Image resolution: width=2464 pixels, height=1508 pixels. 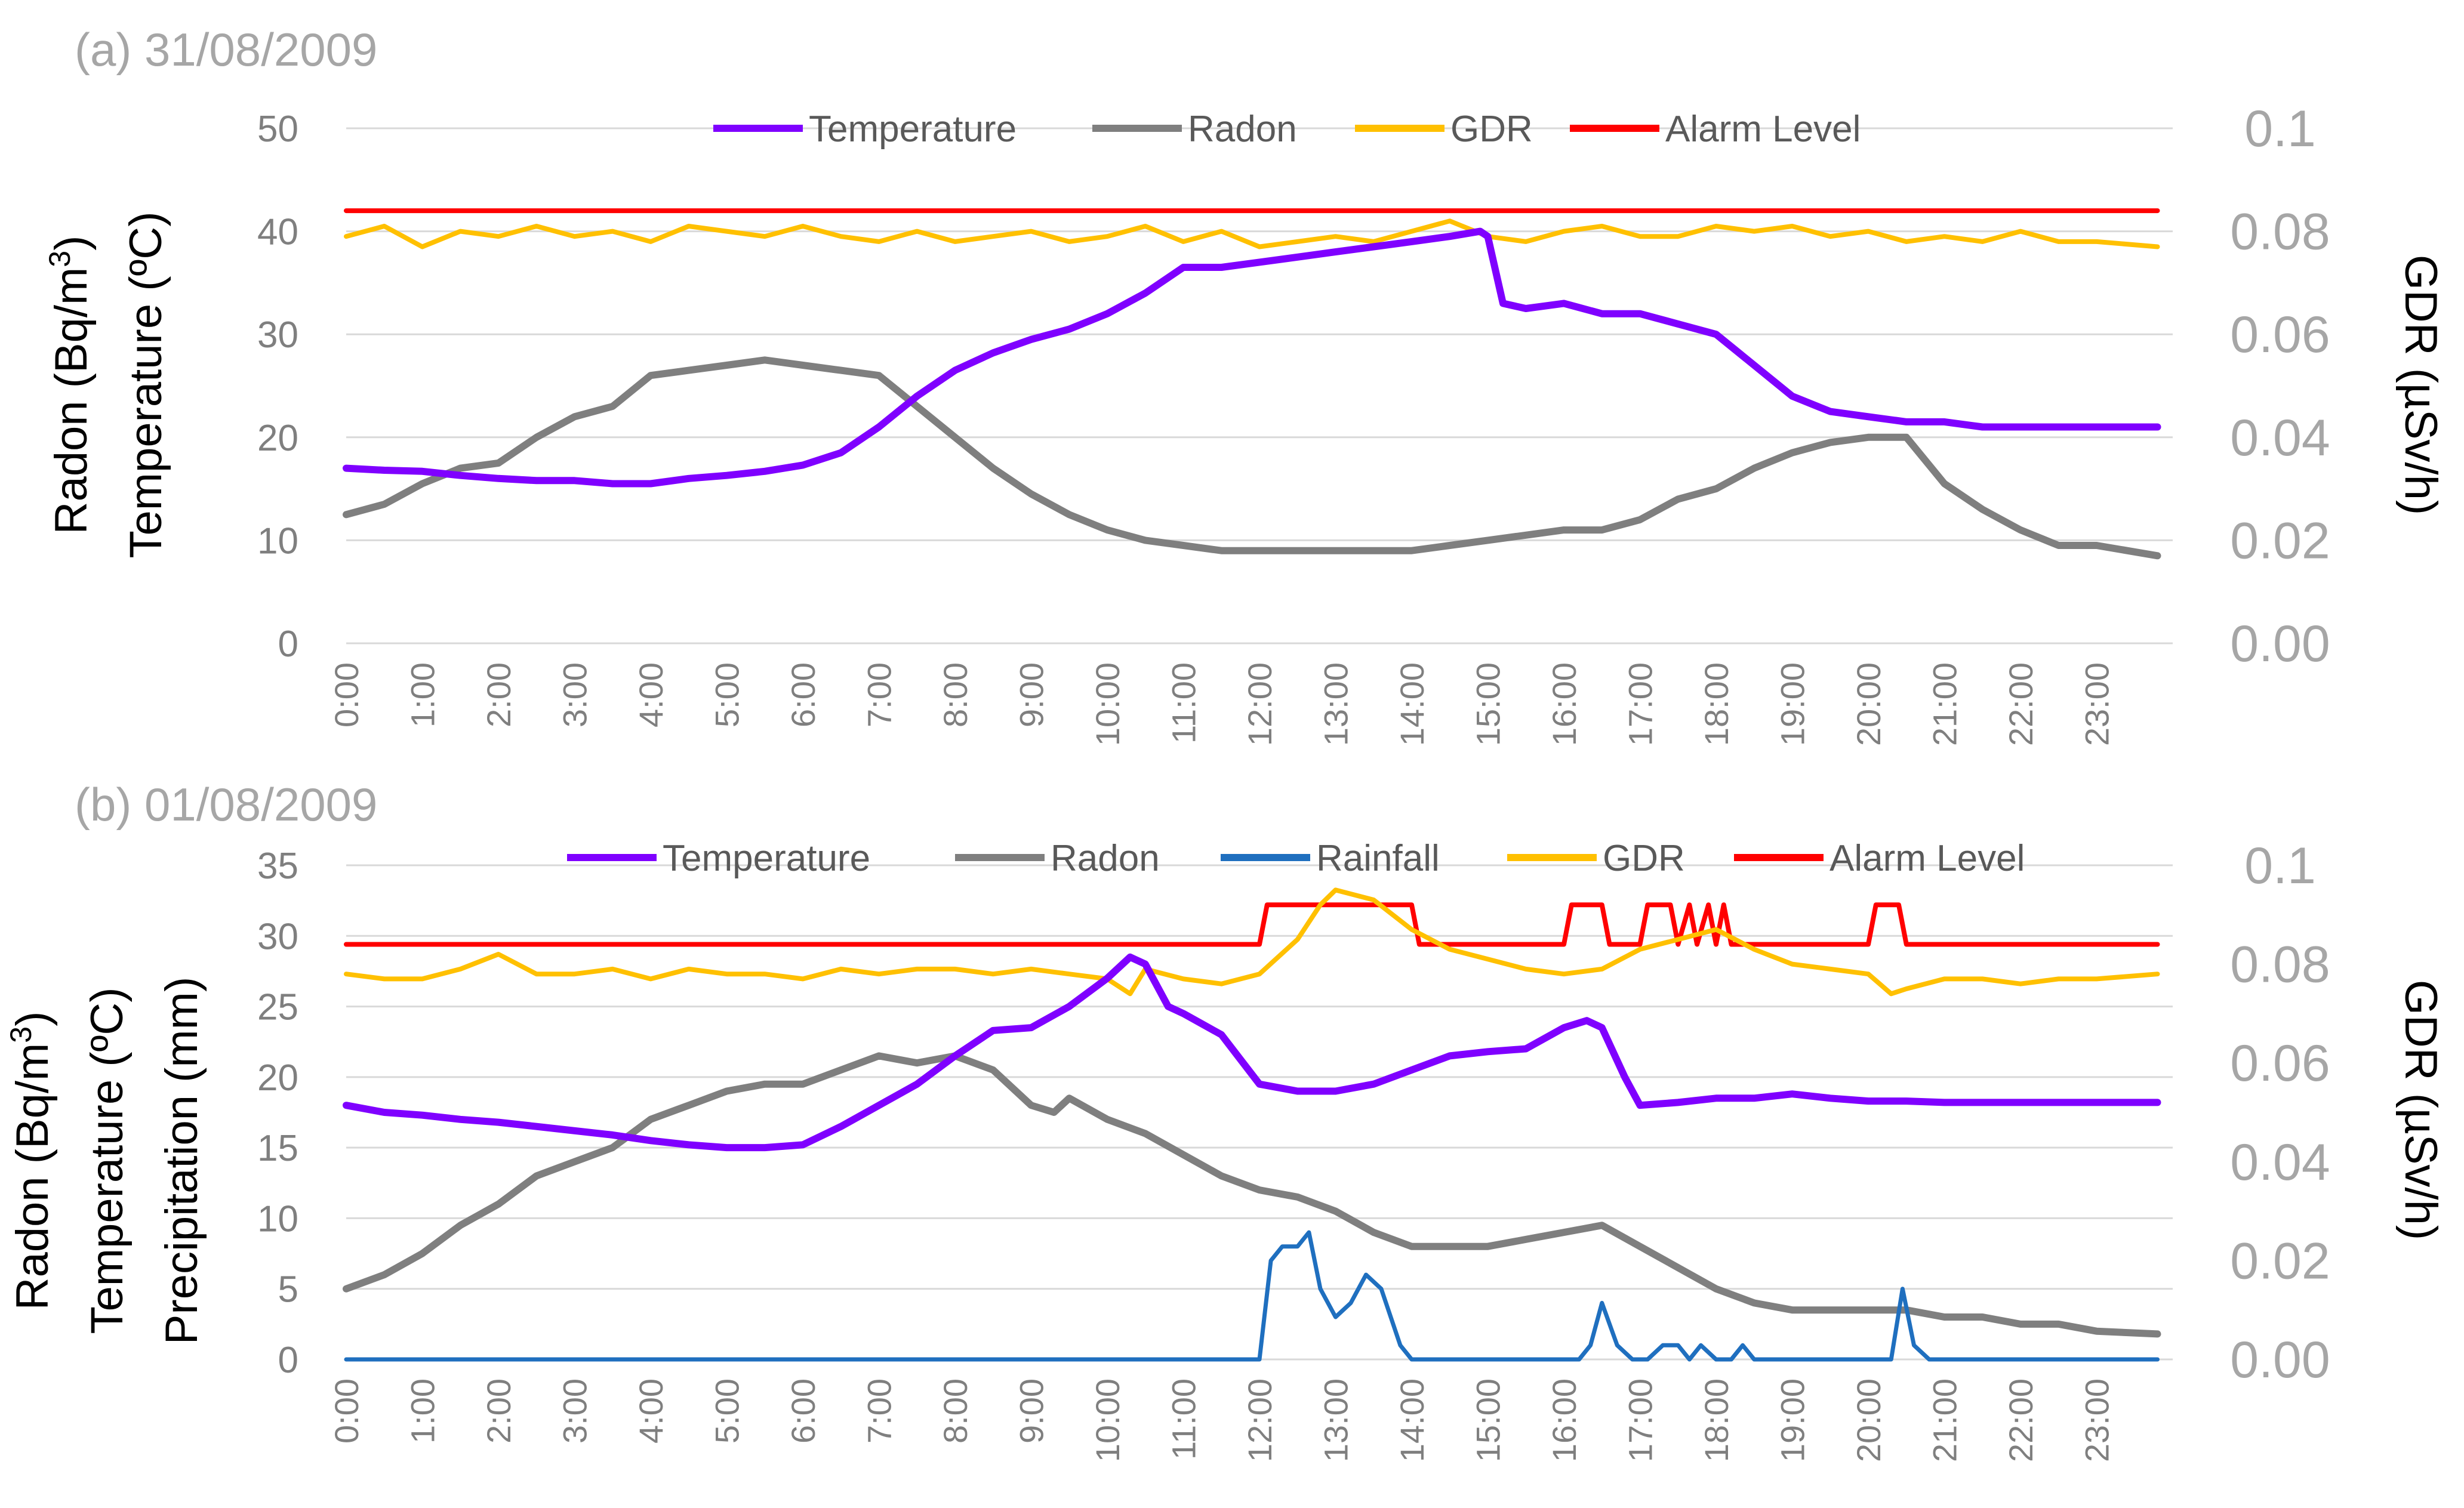 What do you see at coordinates (2280, 334) in the screenshot?
I see `right-tick-label: 0.06` at bounding box center [2280, 334].